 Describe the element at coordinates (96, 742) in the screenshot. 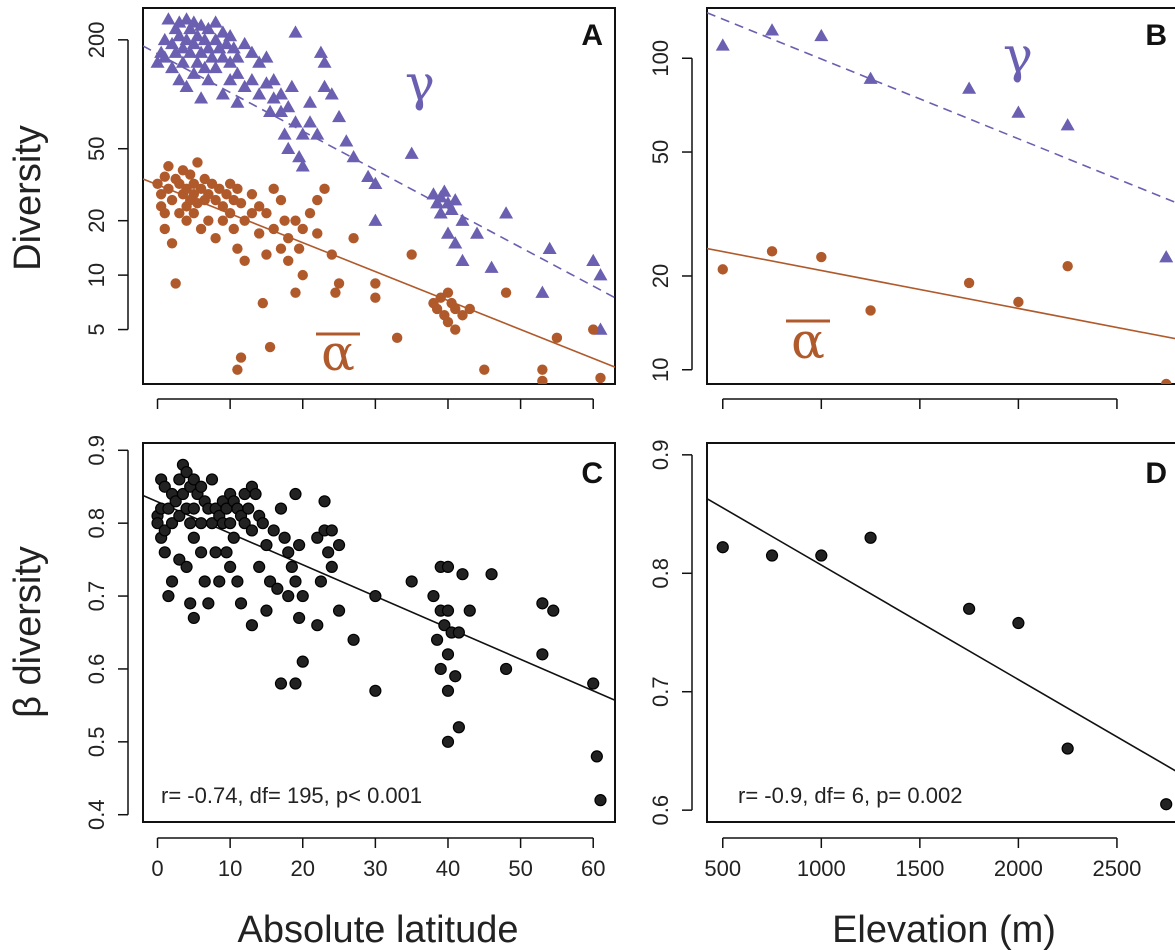

I see `y-tick-label-c: 0.5` at that location.